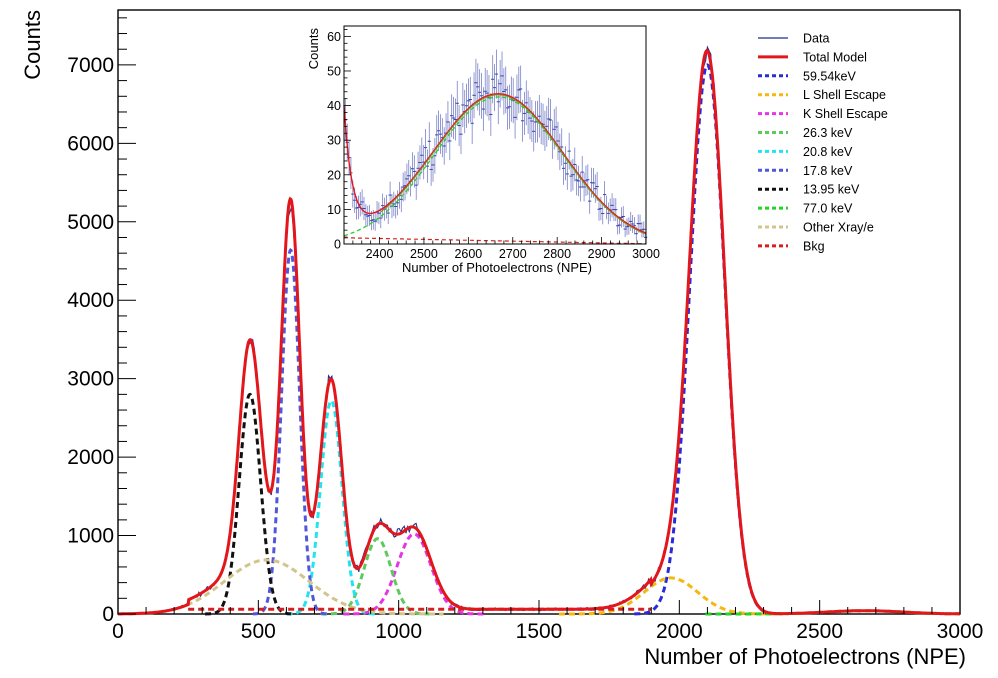 Image resolution: width=998 pixels, height=678 pixels. What do you see at coordinates (334, 106) in the screenshot?
I see `inset-y-tick-label: 40` at bounding box center [334, 106].